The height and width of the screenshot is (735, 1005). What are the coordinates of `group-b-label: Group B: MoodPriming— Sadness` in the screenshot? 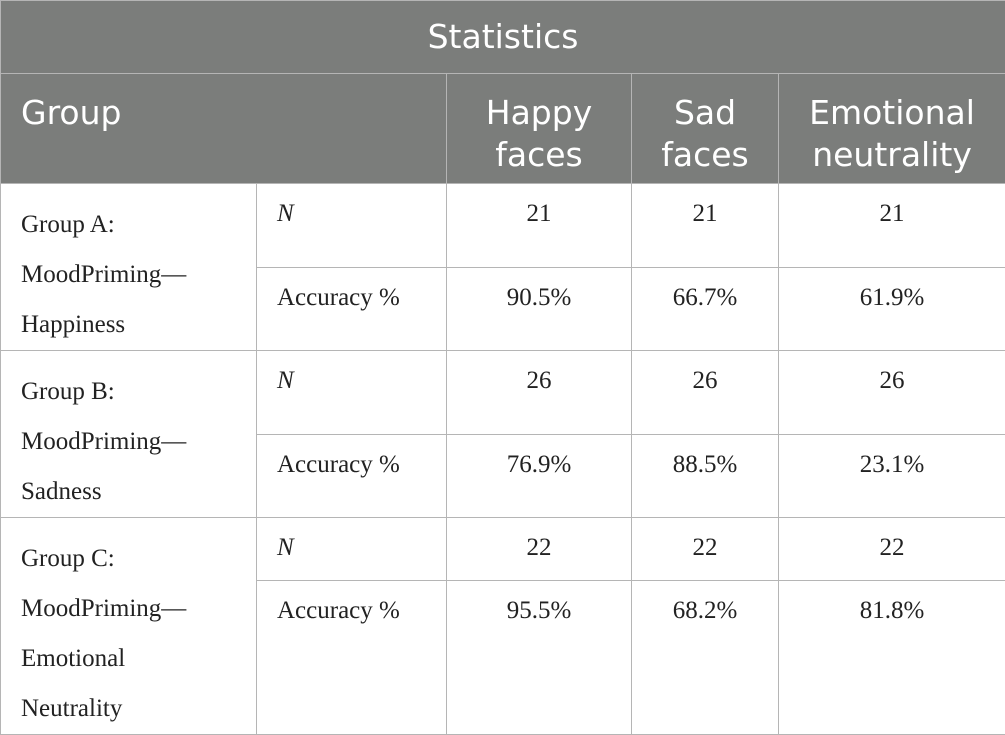 It's located at (128, 434).